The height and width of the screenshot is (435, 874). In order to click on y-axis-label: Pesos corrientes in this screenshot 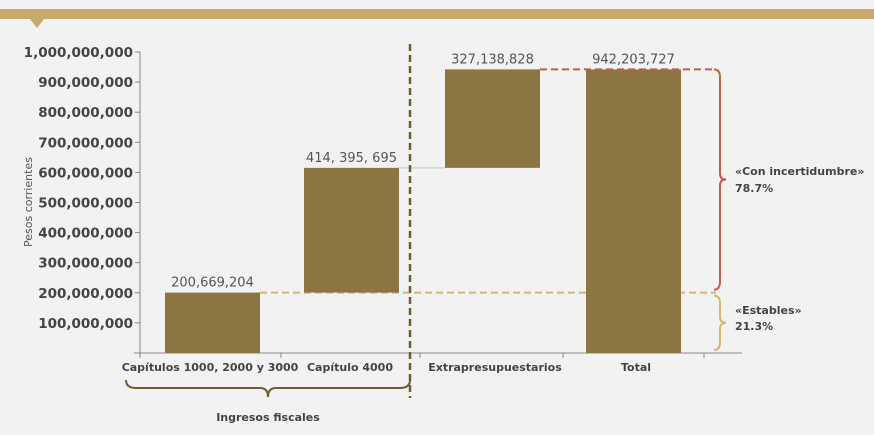, I will do `click(28, 202)`.